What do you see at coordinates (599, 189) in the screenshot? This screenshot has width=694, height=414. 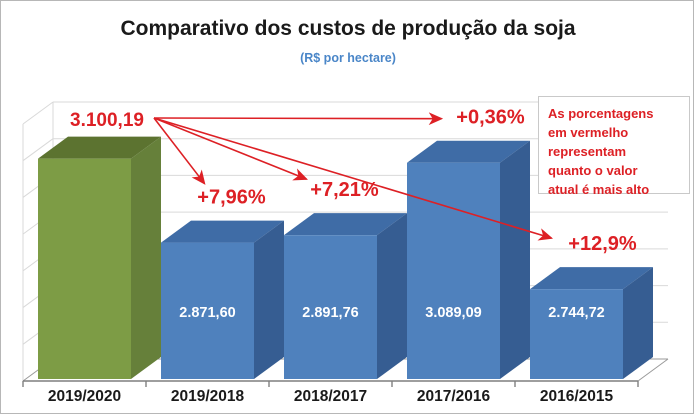 I see `note-line: atual é mais alto` at bounding box center [599, 189].